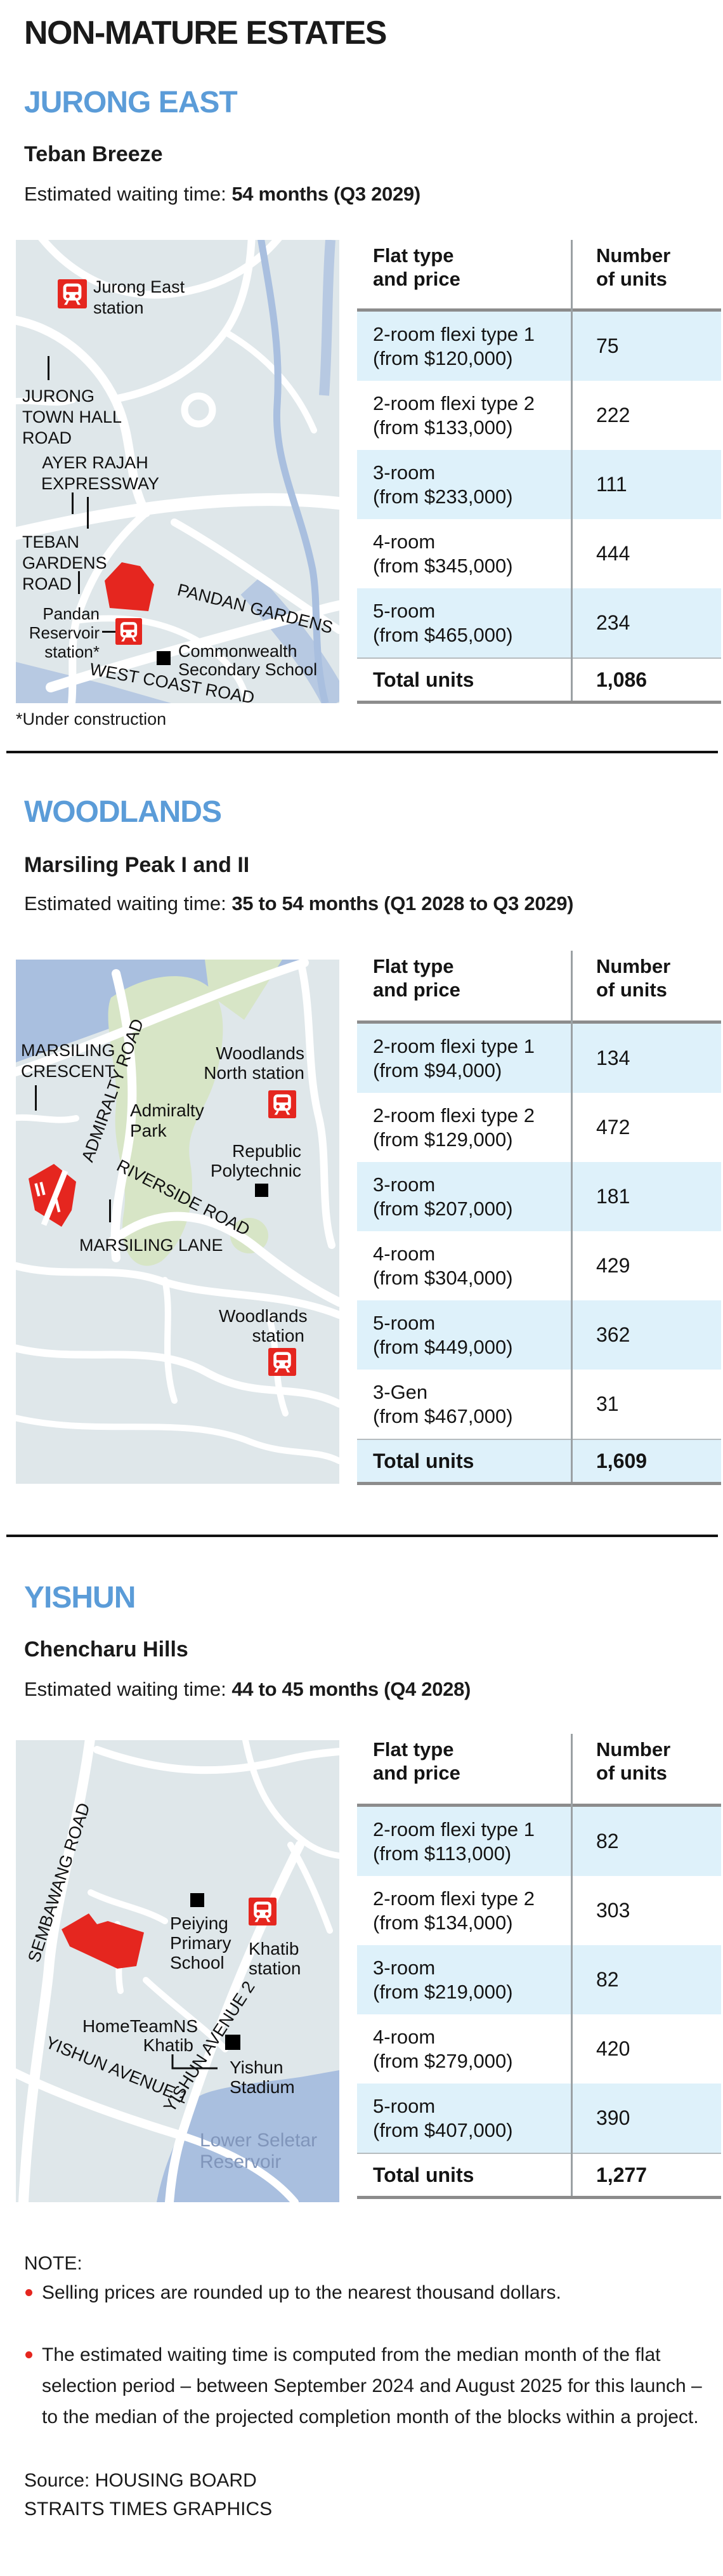 The height and width of the screenshot is (2576, 723). Describe the element at coordinates (325, 194) in the screenshot. I see `waiting-time-value: 54 months (Q3 2029)` at that location.